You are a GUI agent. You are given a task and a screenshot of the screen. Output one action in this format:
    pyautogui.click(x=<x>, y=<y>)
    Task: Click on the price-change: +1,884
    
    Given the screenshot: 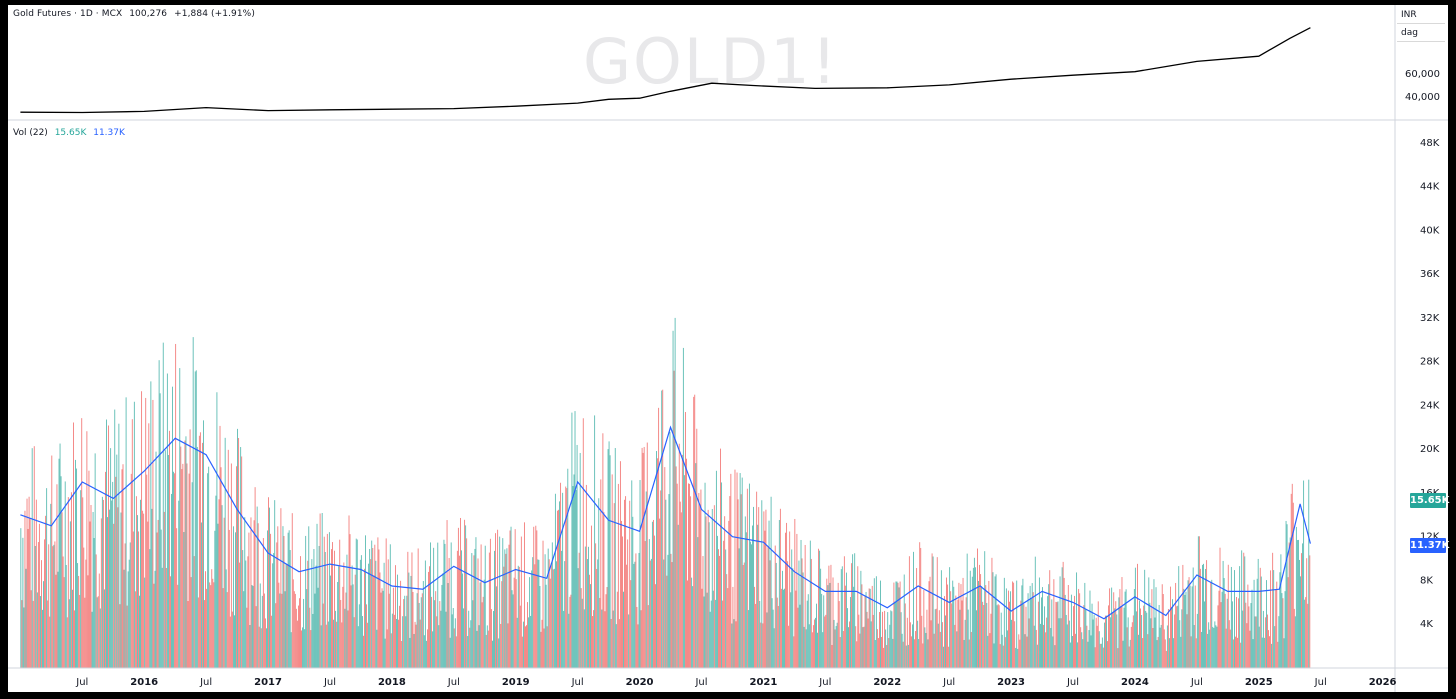 What is the action you would take?
    pyautogui.click(x=191, y=14)
    